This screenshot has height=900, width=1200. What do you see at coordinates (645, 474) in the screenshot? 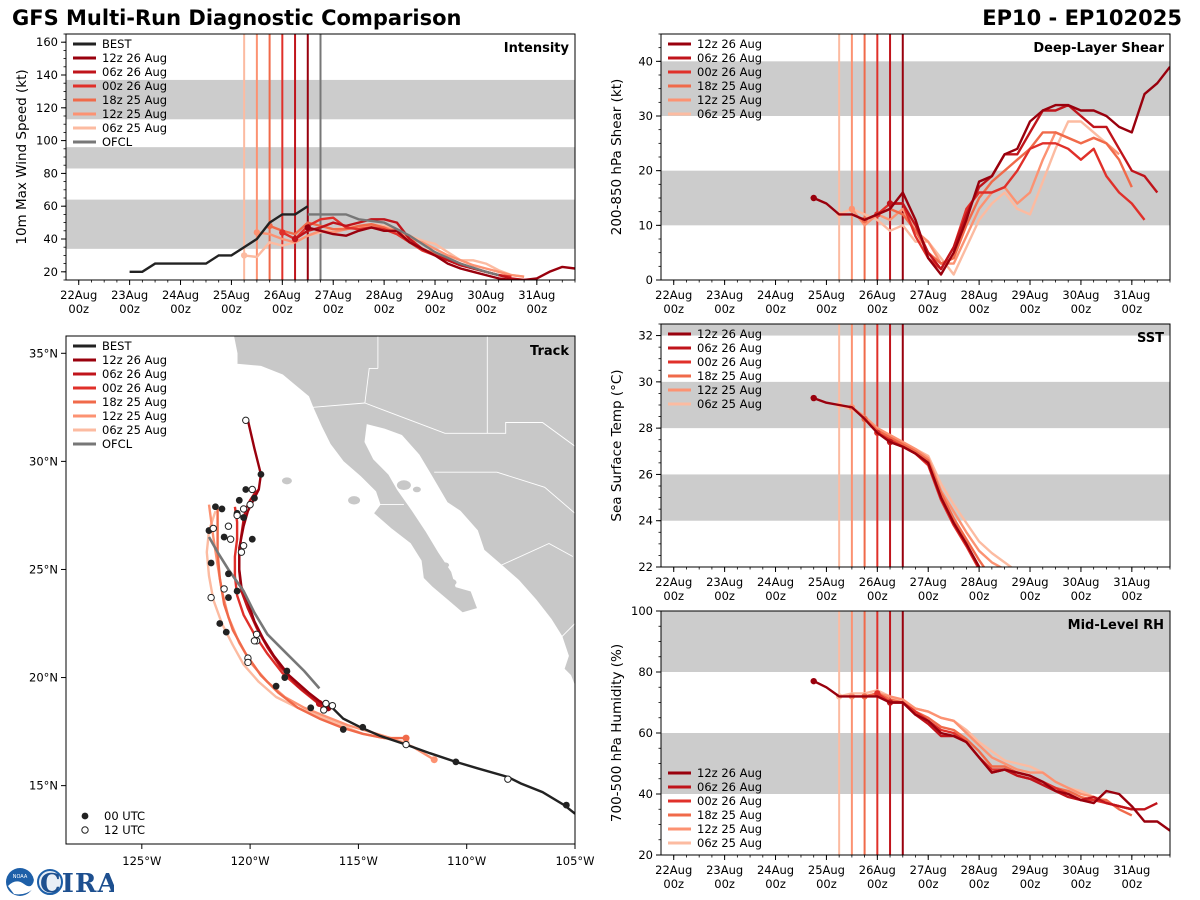
I see `y-tick-label: 26` at bounding box center [645, 474].